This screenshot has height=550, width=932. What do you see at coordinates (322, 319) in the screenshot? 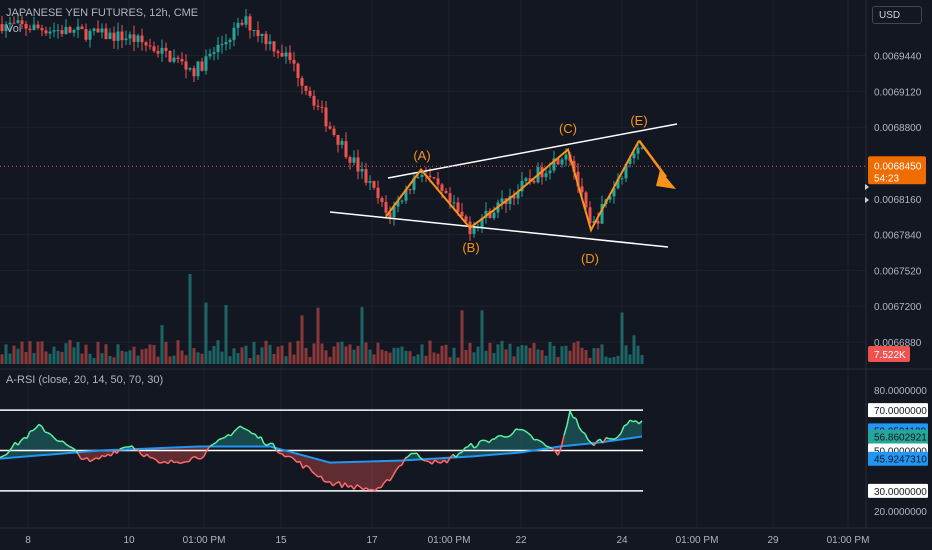
I see `volume-bars` at bounding box center [322, 319].